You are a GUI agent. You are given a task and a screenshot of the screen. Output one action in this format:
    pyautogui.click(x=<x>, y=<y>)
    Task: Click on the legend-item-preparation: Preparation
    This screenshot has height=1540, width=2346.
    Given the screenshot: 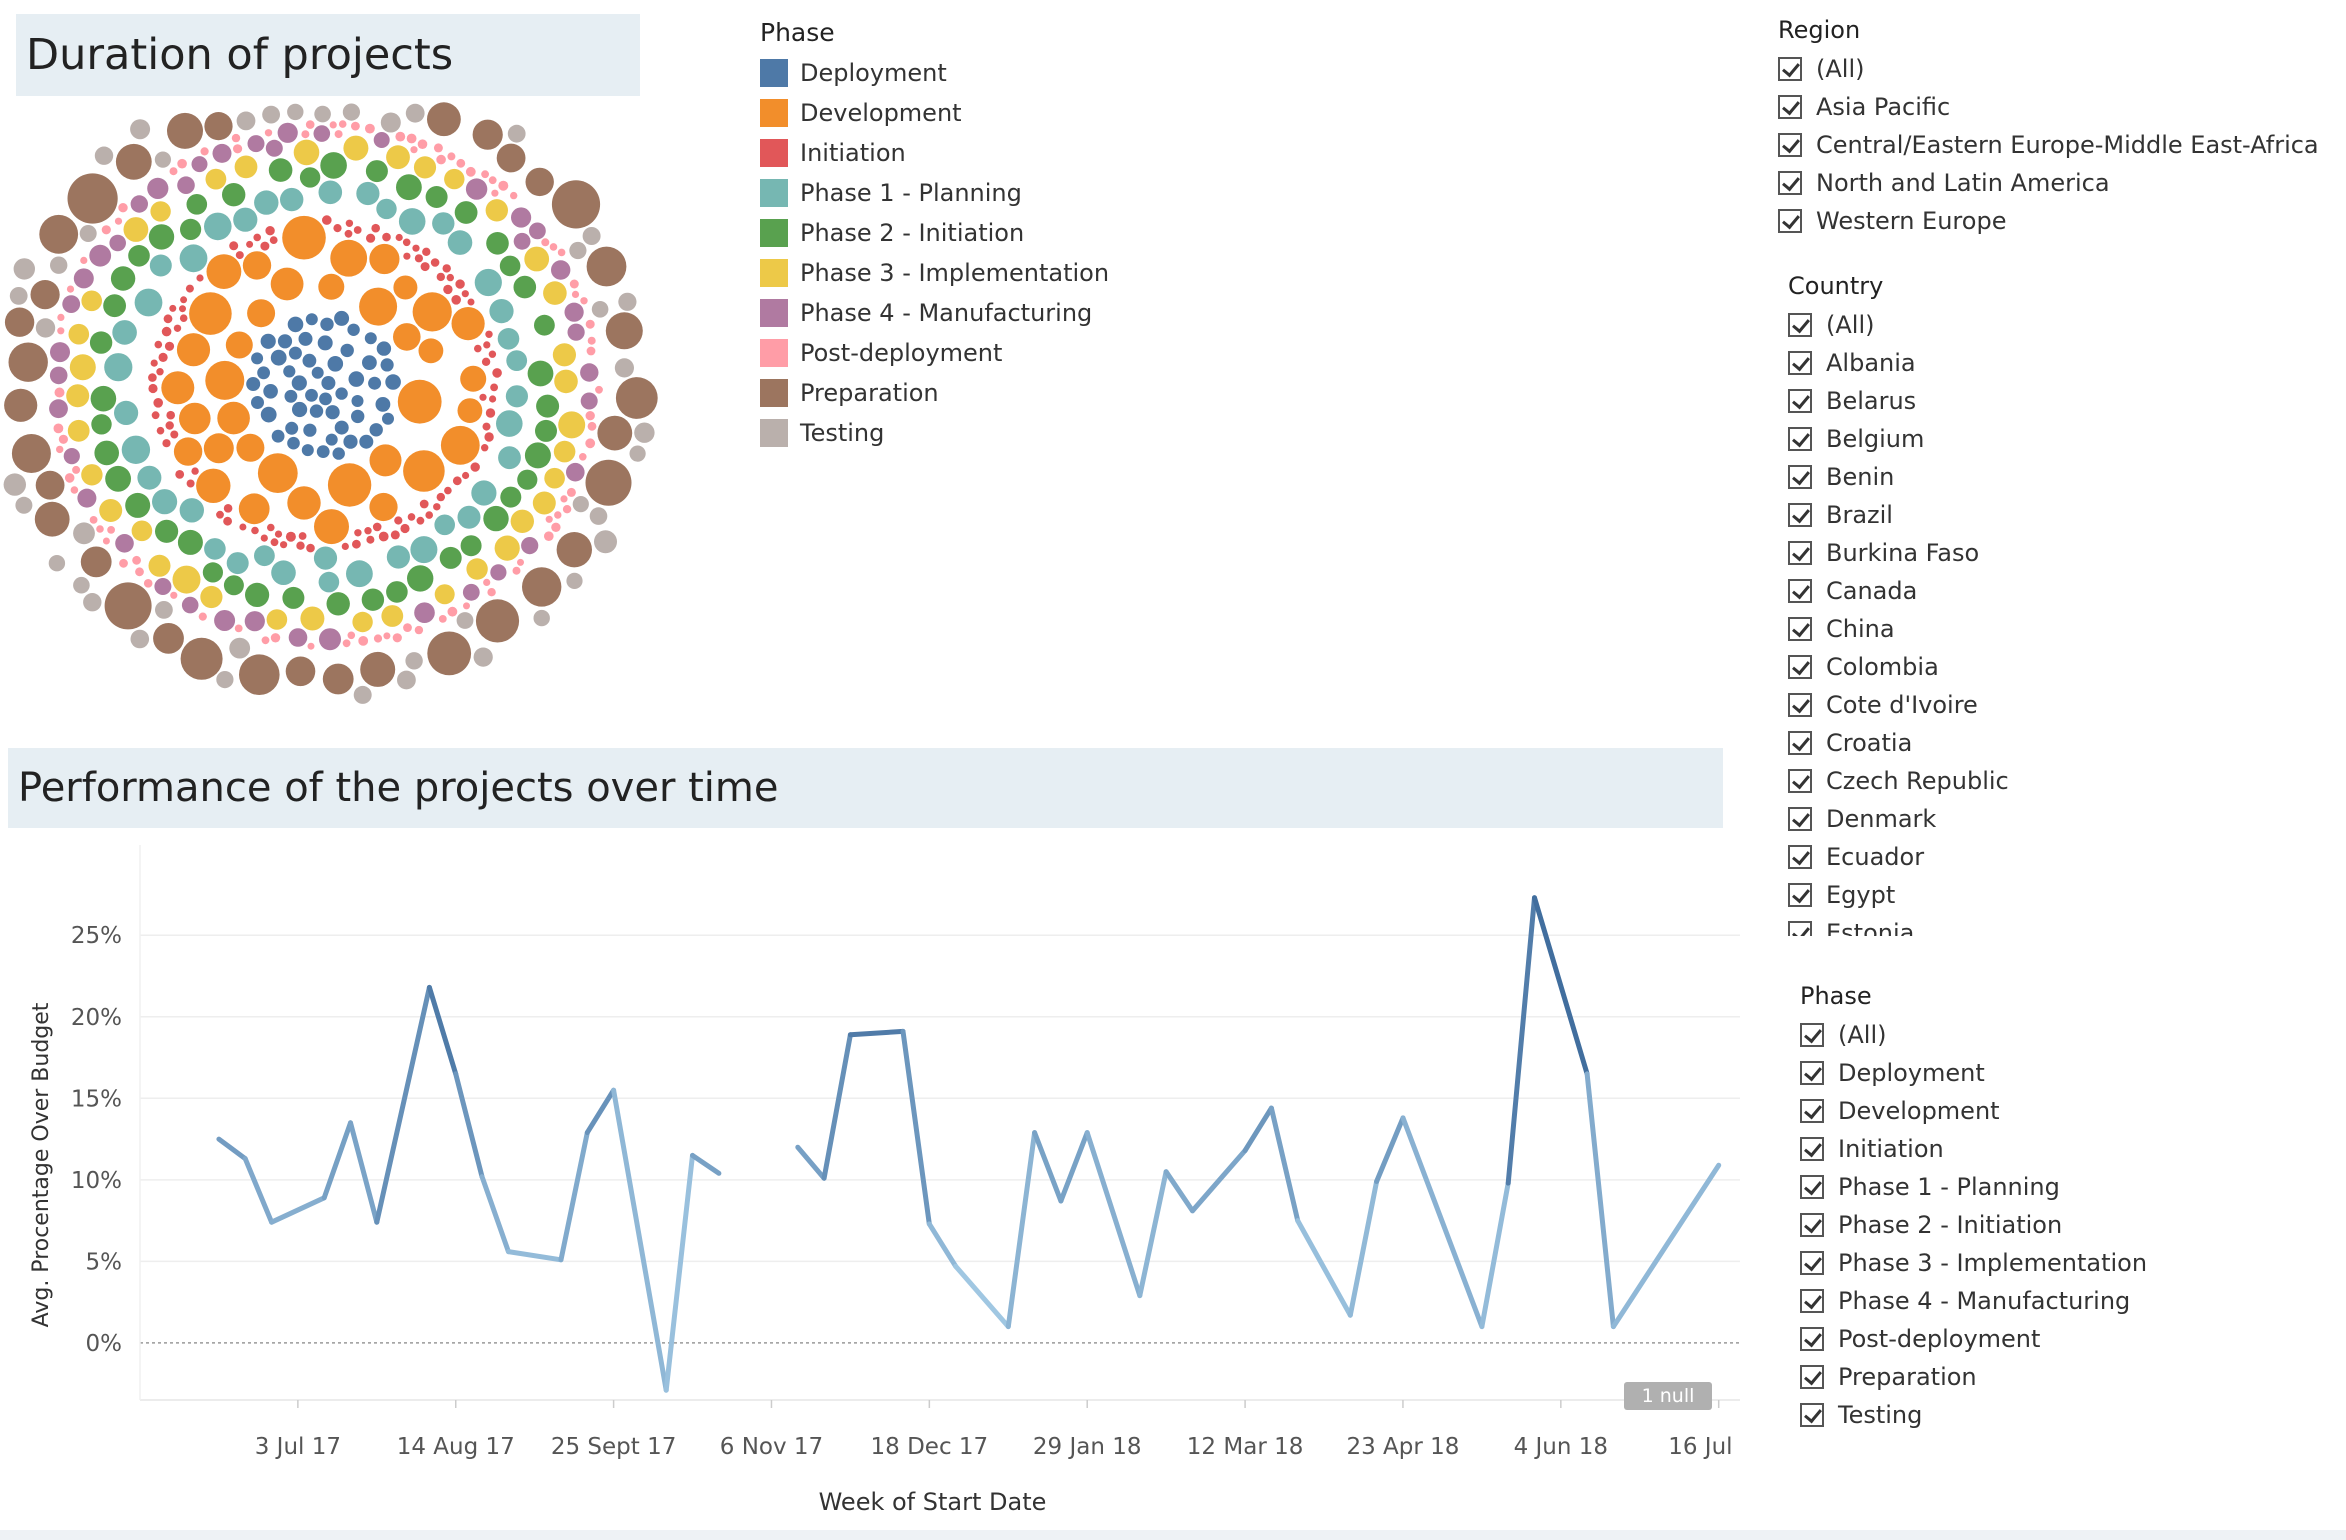 What is the action you would take?
    pyautogui.click(x=934, y=393)
    